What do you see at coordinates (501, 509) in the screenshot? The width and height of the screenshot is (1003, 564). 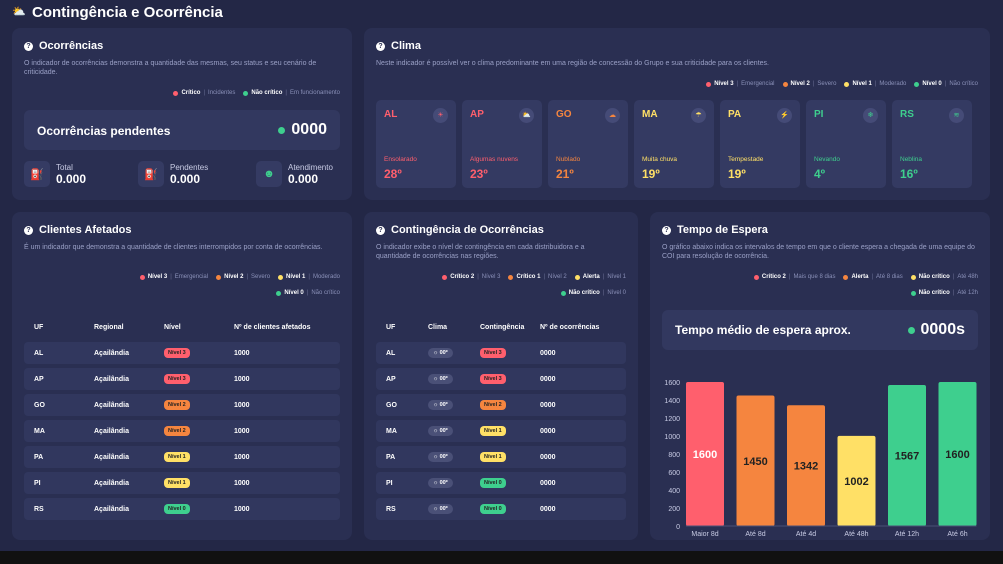 I see `table-row: RS ☼ 00º Nível 0 0000` at bounding box center [501, 509].